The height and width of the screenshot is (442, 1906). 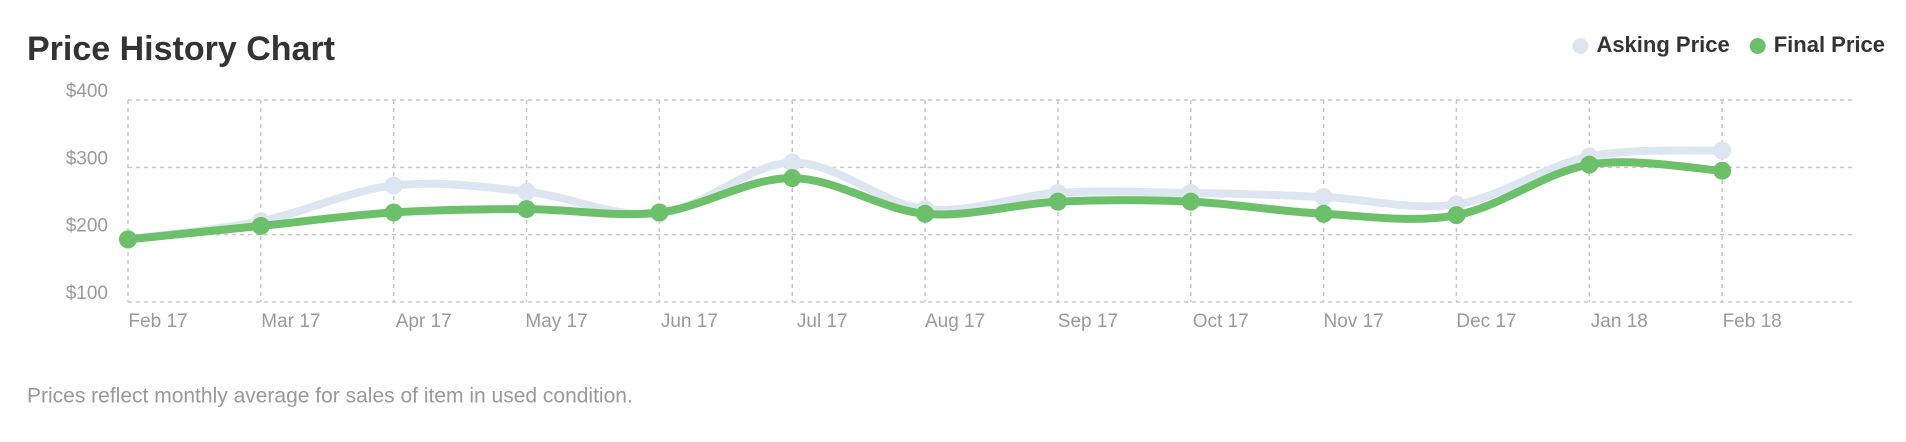 What do you see at coordinates (87, 226) in the screenshot?
I see `y-tick-label: $200` at bounding box center [87, 226].